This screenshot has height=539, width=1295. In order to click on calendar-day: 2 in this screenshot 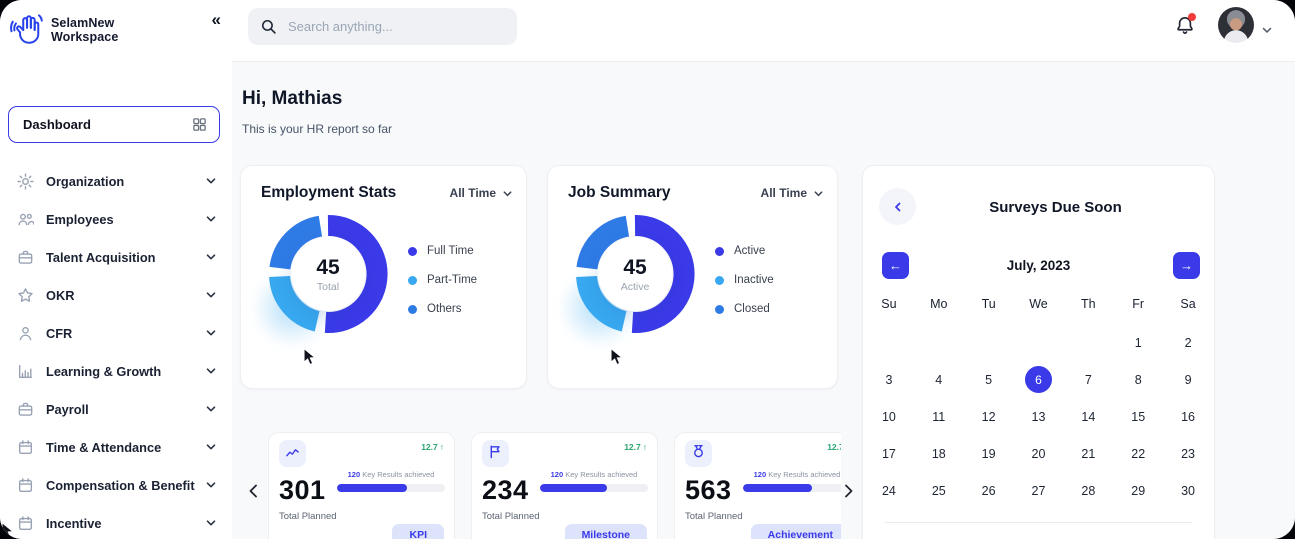, I will do `click(1188, 342)`.